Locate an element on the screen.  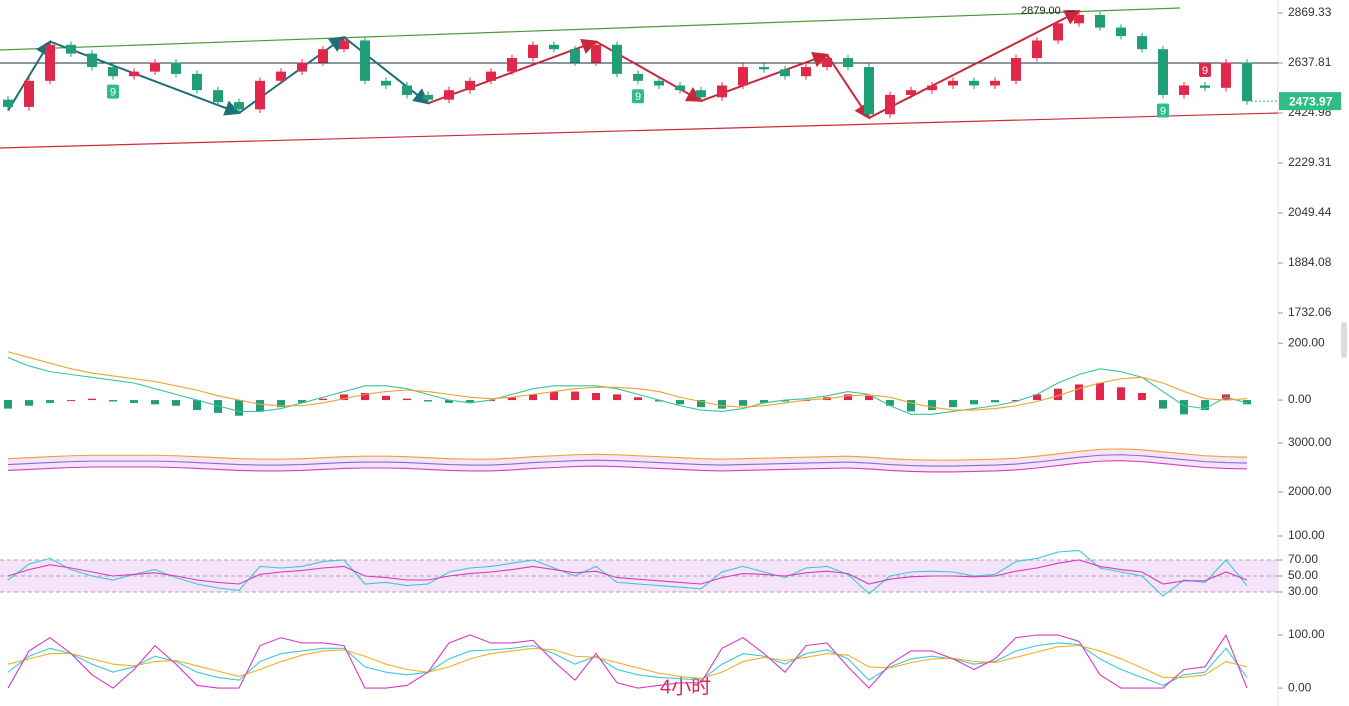
y-tick-label: 3000.00 is located at coordinates (1310, 442).